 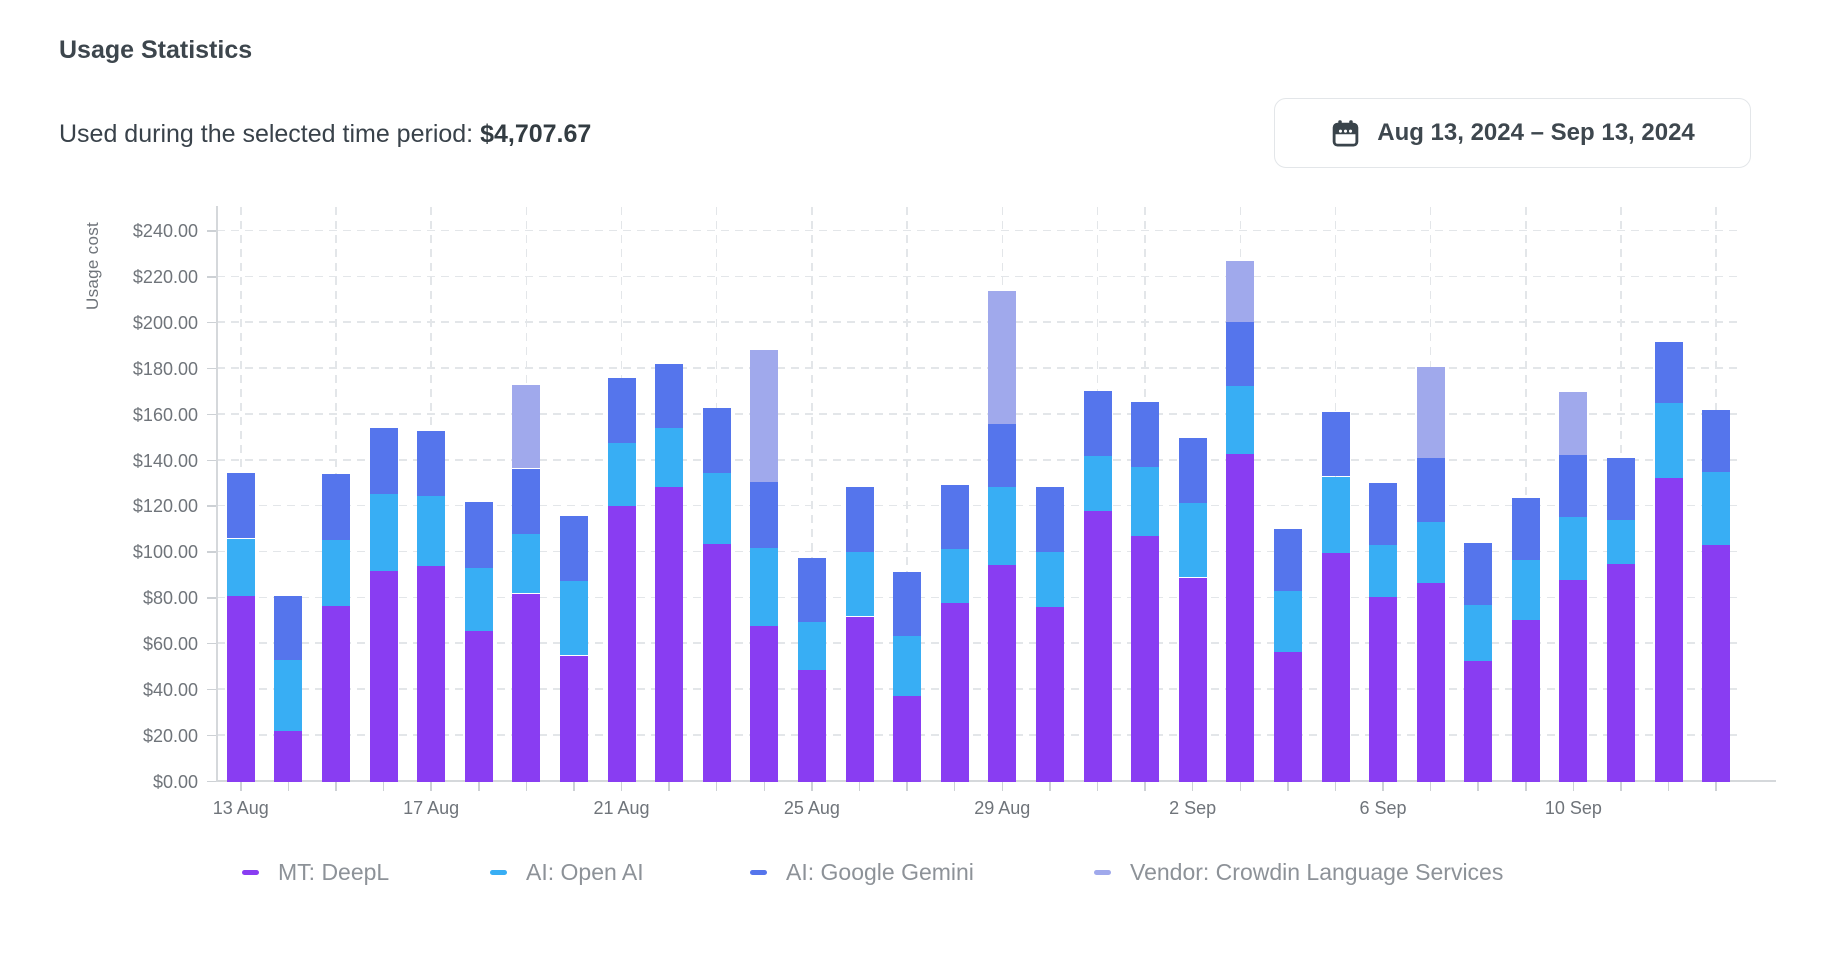 I want to click on date-range-picker: Aug 13, 2024 – Sep 13, 2024, so click(x=1512, y=133).